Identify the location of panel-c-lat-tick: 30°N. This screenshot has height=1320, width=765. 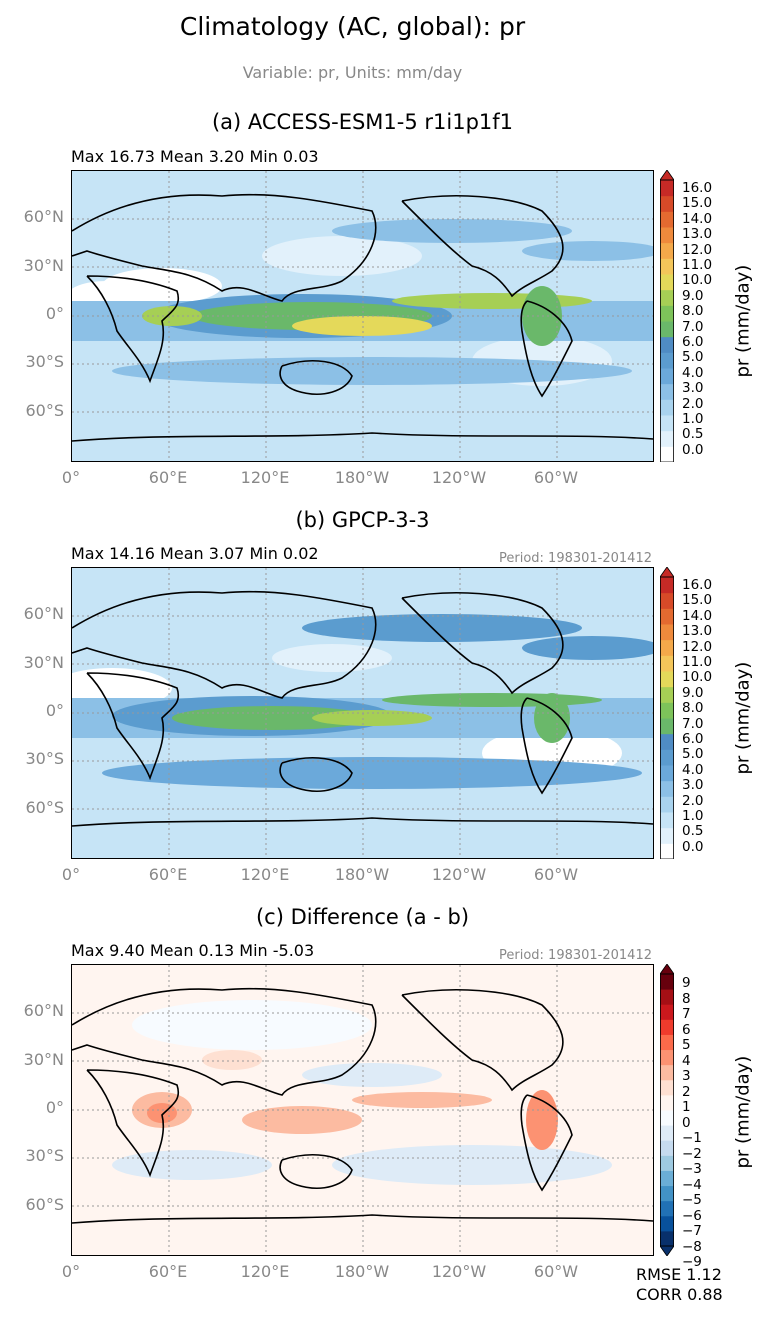
(43, 1059).